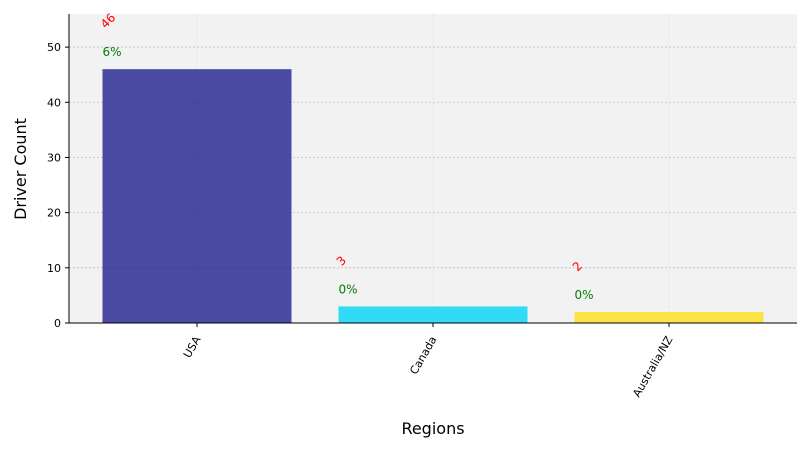  I want to click on y-tick-label: 0, so click(57, 323).